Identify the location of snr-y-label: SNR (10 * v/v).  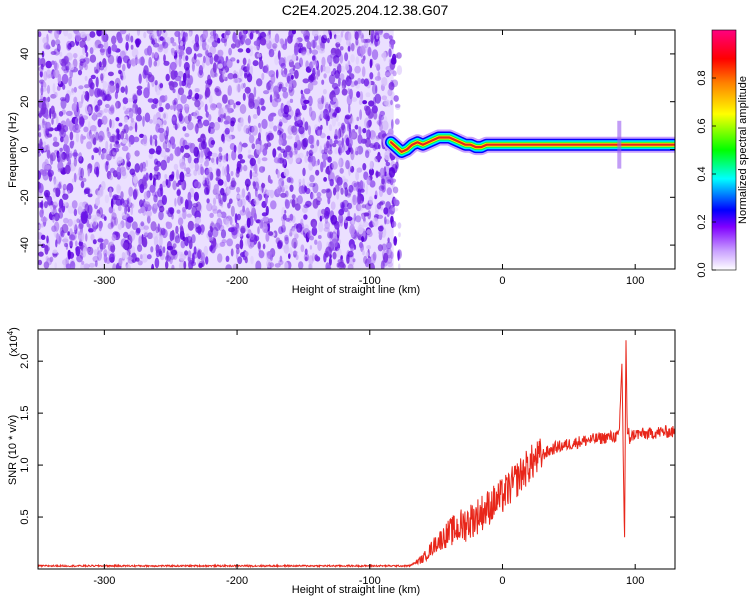
(13, 450).